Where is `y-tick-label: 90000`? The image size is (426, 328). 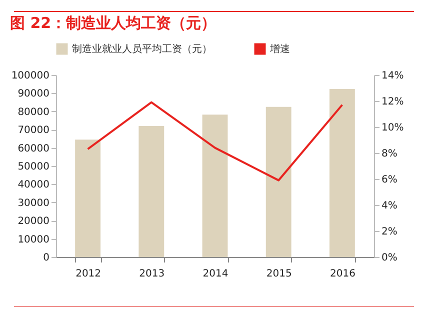 y-tick-label: 90000 is located at coordinates (34, 94).